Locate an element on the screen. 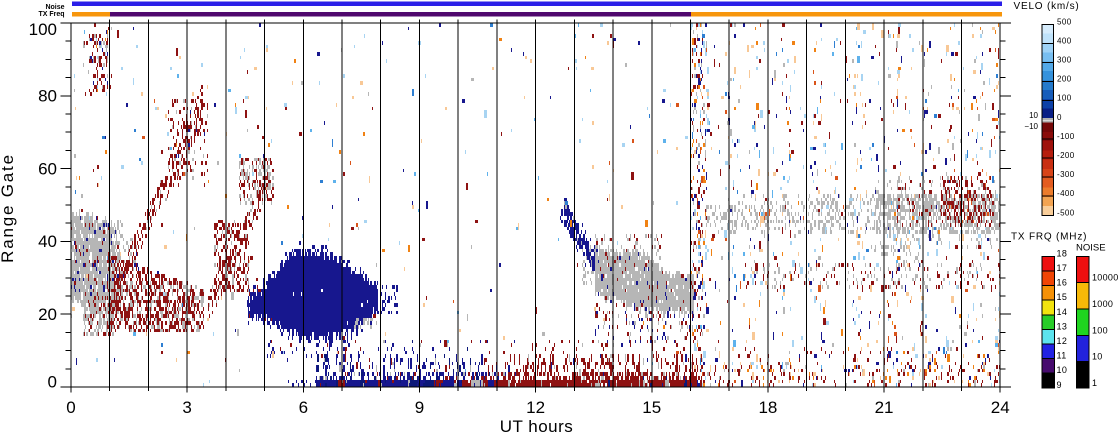 The width and height of the screenshot is (1118, 435). svg-text: -500 is located at coordinates (1066, 212).